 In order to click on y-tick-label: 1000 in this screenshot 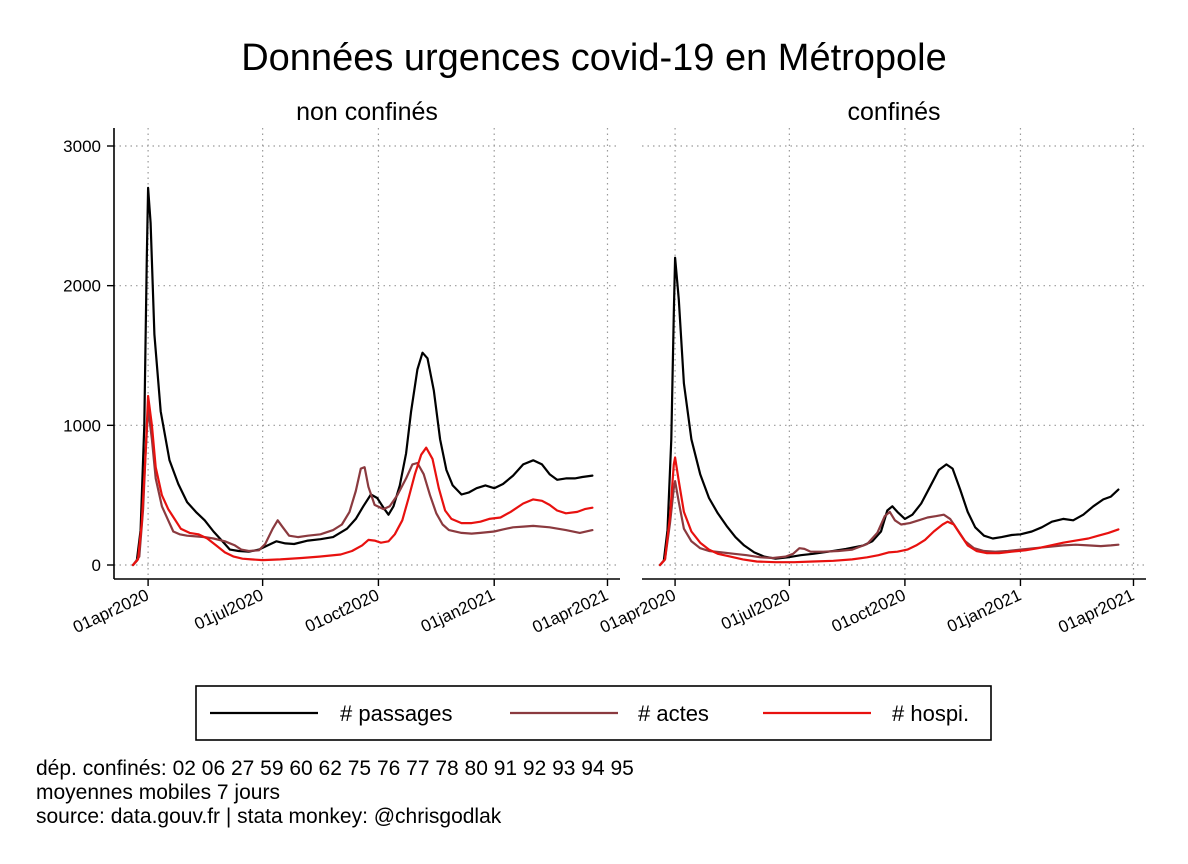, I will do `click(82, 425)`.